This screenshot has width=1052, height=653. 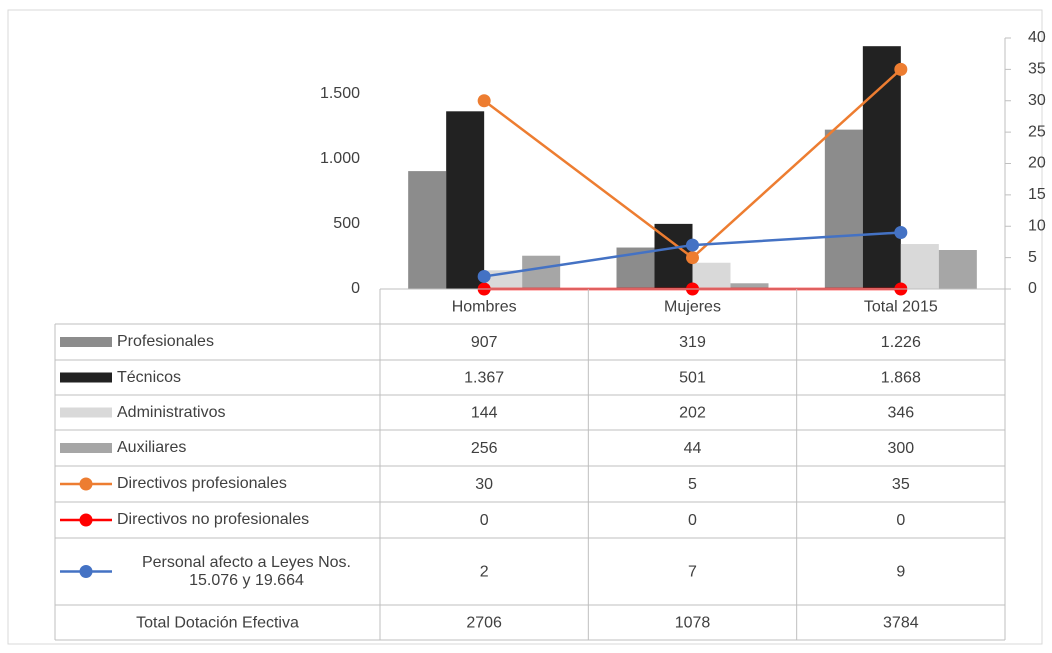 I want to click on table-value: 30, so click(x=484, y=484).